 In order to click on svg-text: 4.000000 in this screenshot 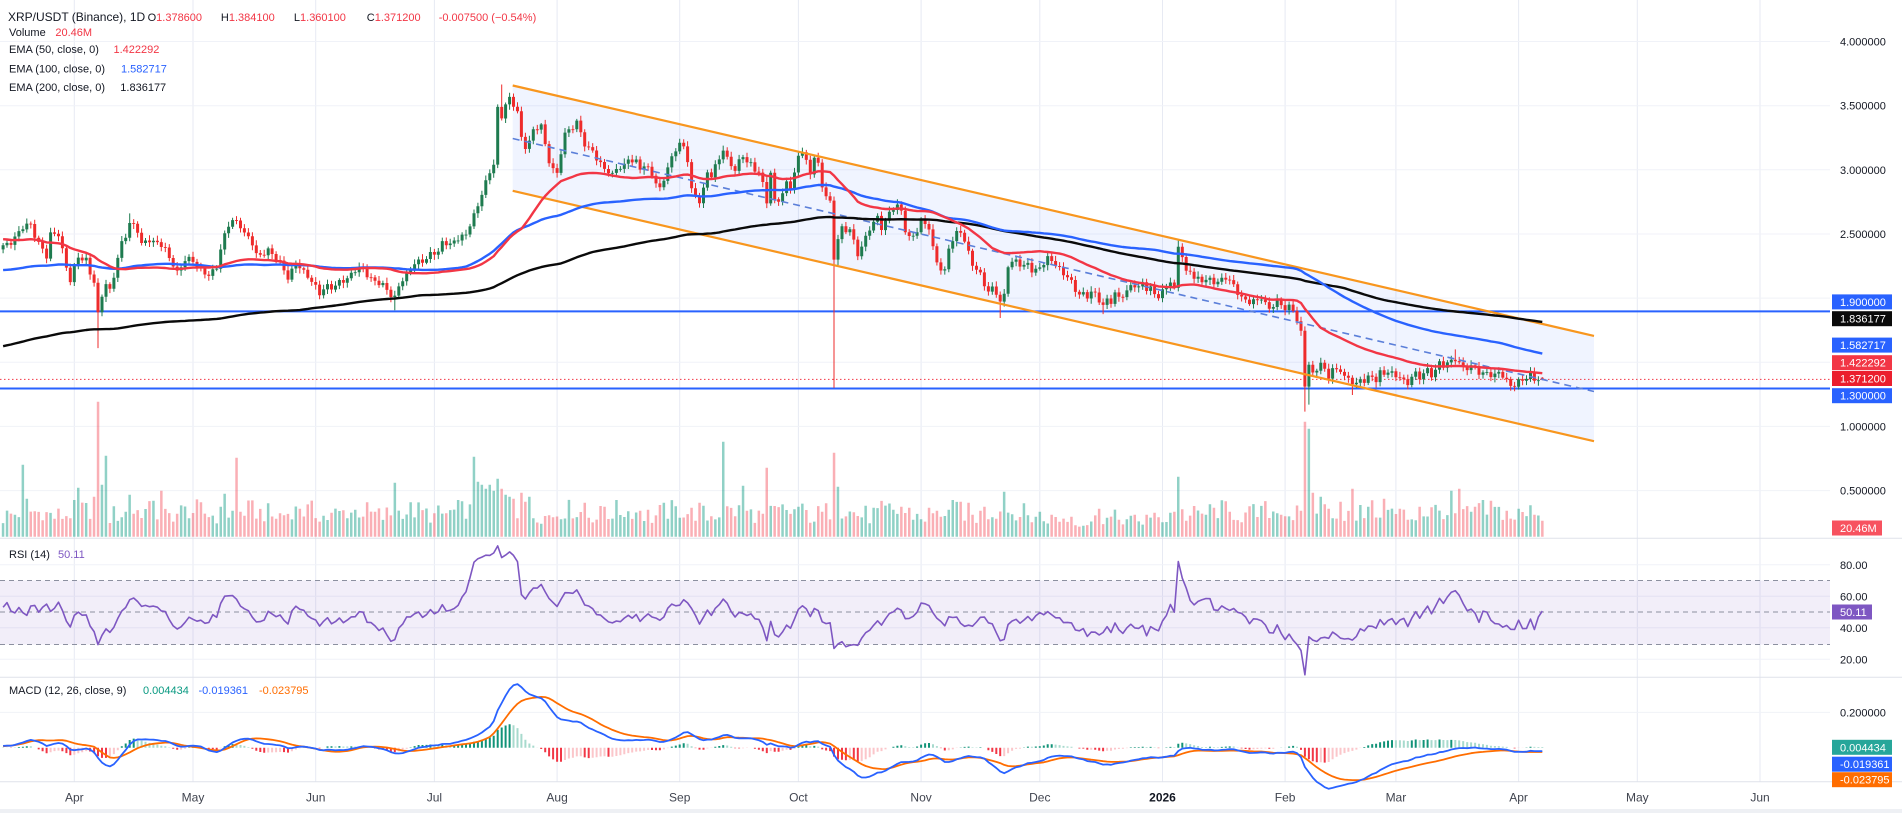, I will do `click(1863, 43)`.